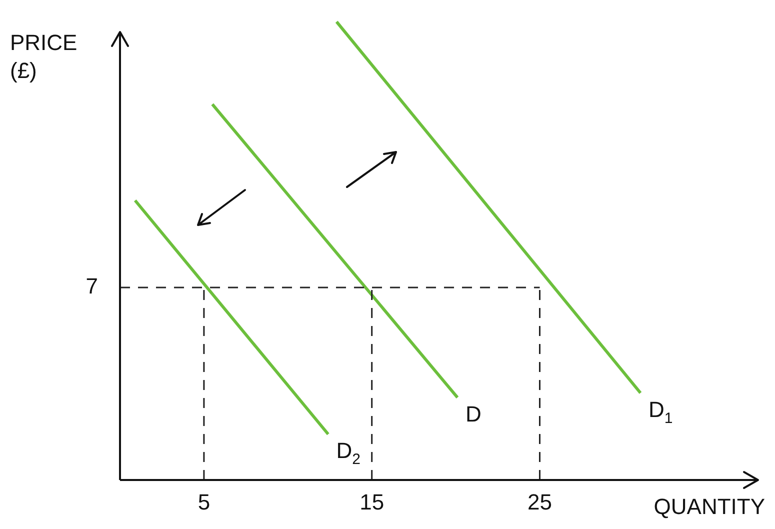  I want to click on x-tick-label: 5, so click(204, 501).